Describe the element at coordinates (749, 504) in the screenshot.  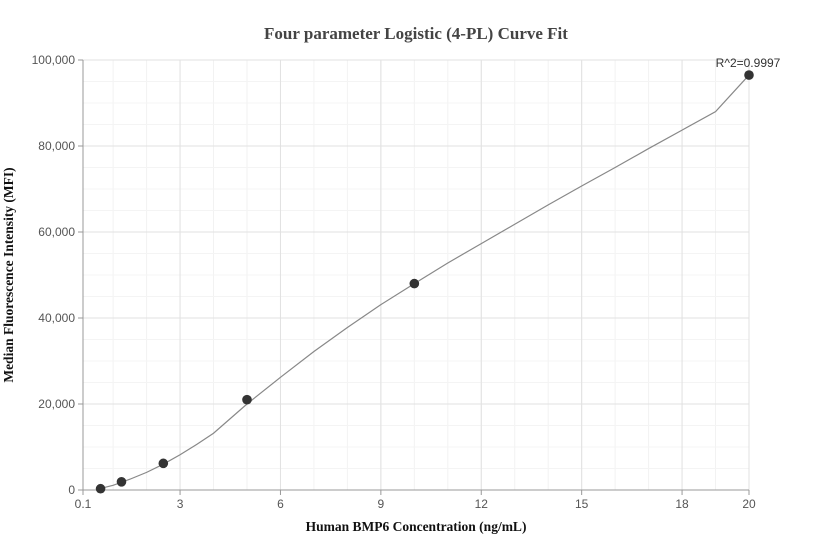
I see `x-tick-label: 20` at that location.